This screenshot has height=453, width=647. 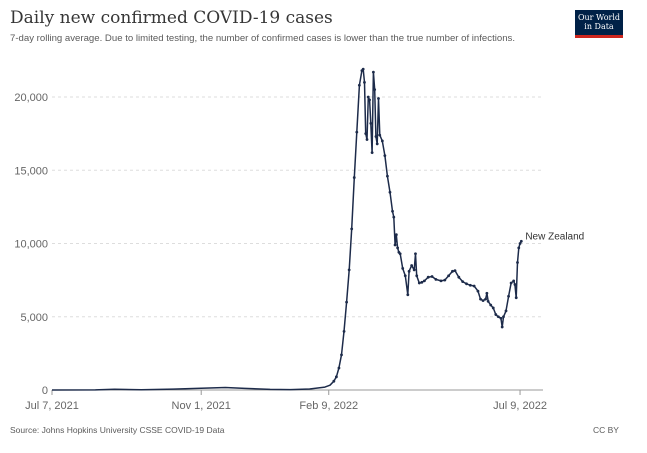 What do you see at coordinates (31, 171) in the screenshot?
I see `y-tick-label: 15,000` at bounding box center [31, 171].